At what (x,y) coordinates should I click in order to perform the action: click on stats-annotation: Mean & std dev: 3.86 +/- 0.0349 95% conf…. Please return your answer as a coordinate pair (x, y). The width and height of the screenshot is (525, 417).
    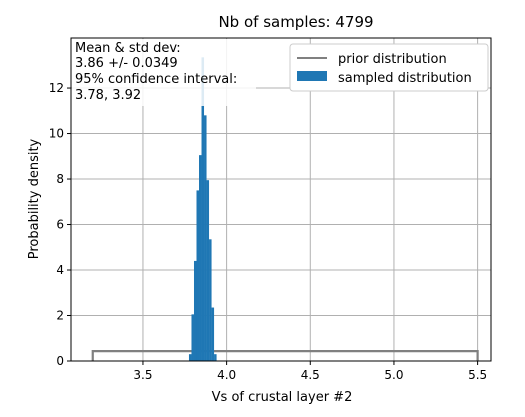
    Looking at the image, I should click on (164, 72).